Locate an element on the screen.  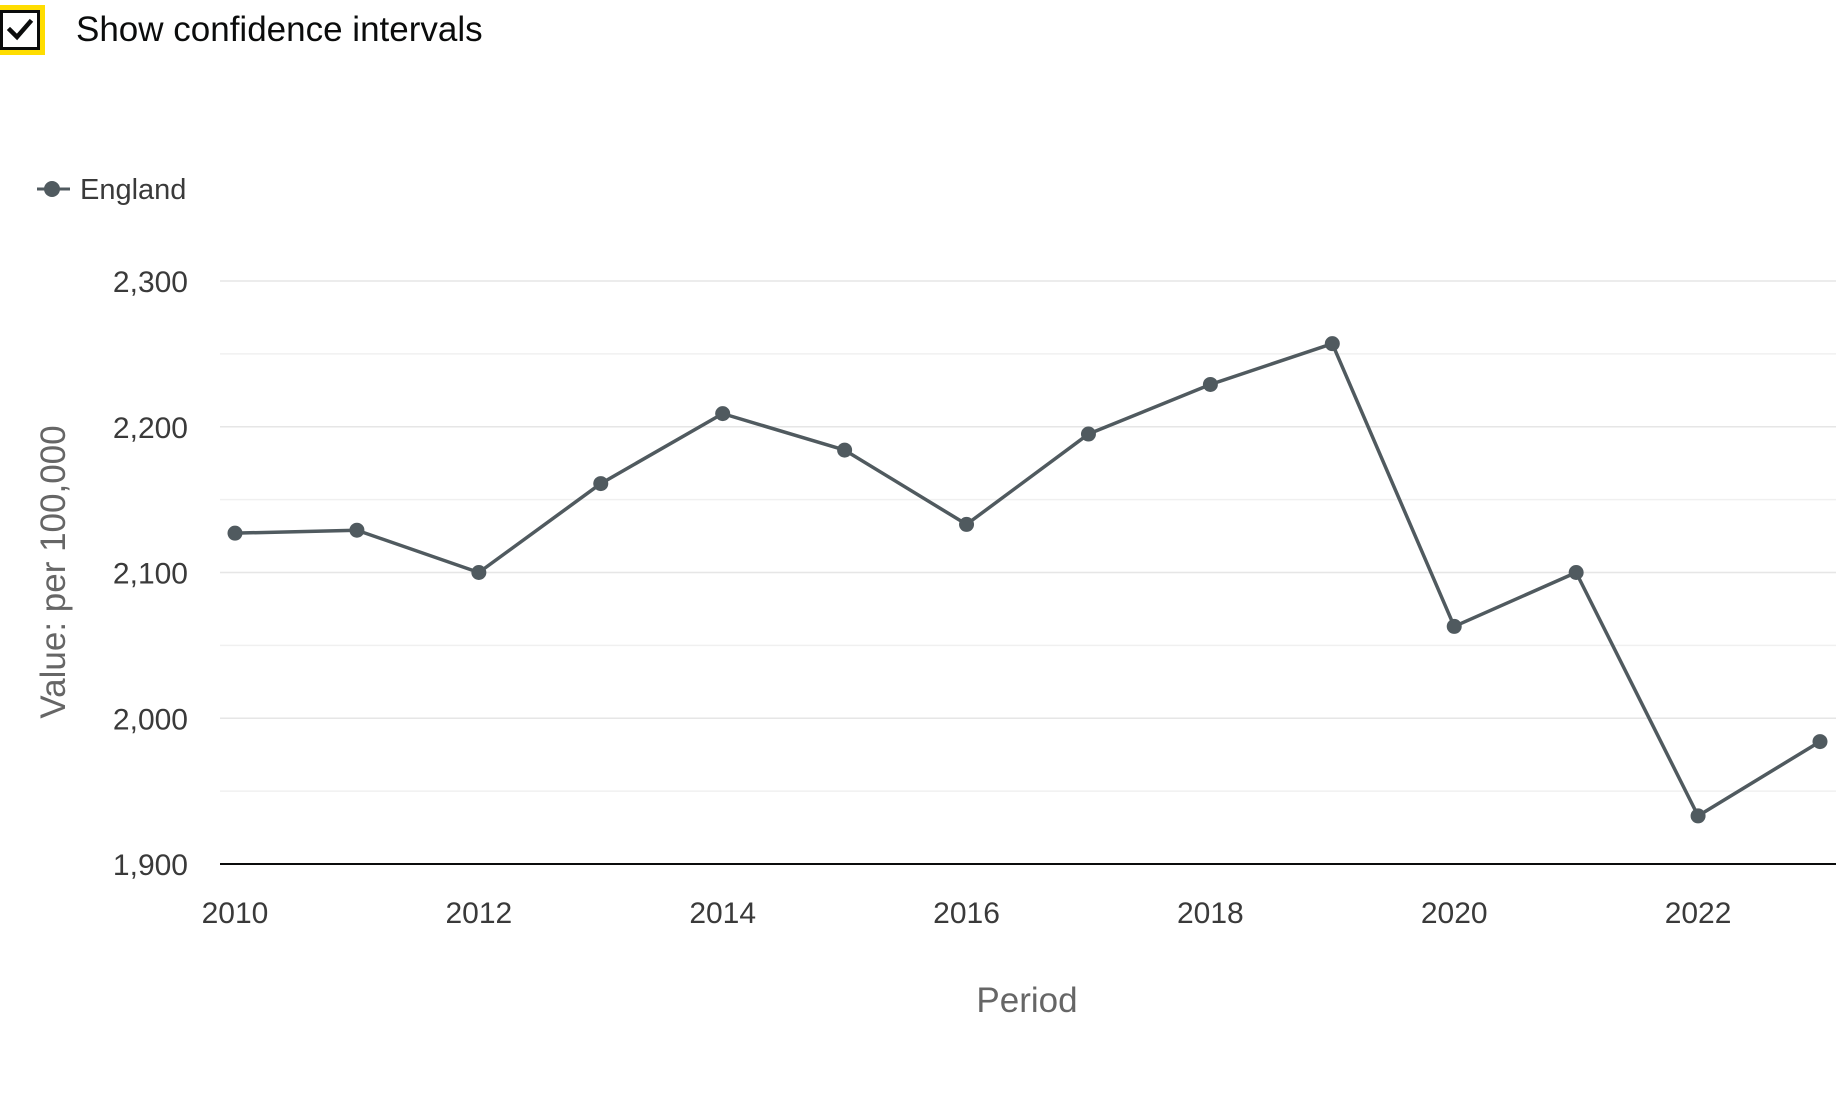
legend-marker-england is located at coordinates (52, 189).